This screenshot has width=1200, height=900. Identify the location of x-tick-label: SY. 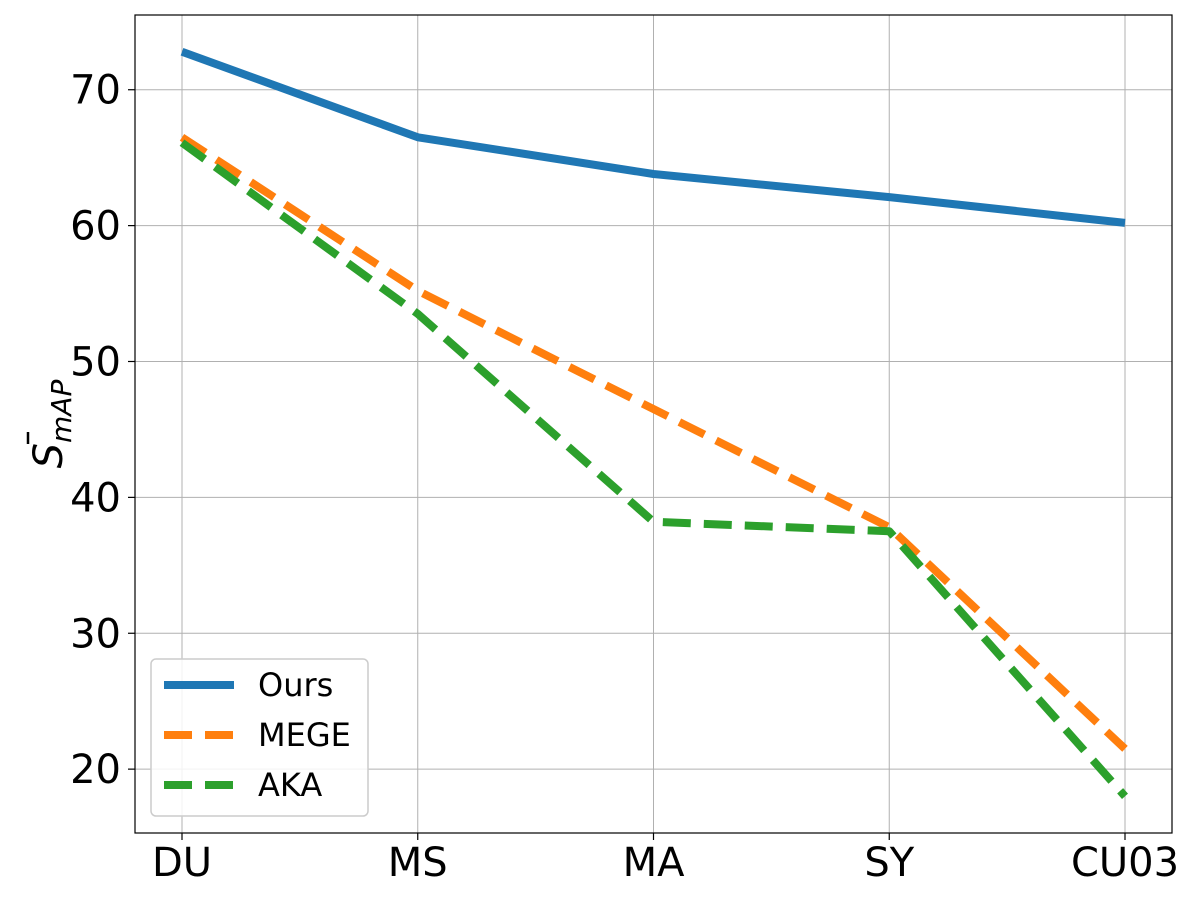
(889, 863).